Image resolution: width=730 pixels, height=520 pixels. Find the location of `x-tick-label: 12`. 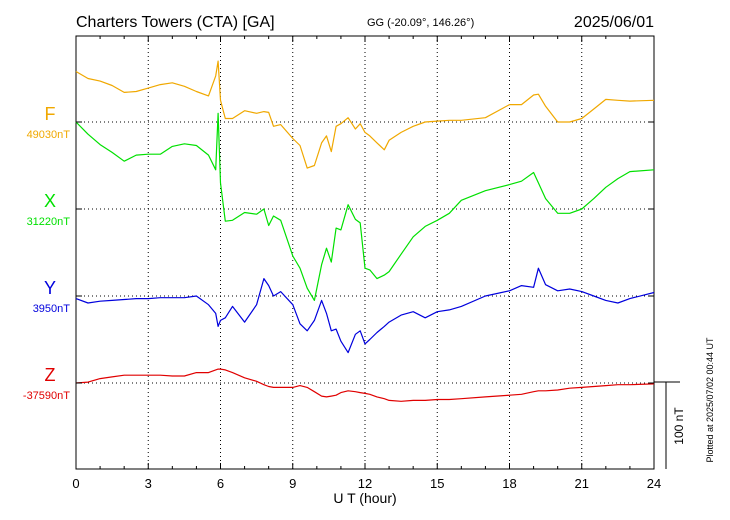

x-tick-label: 12 is located at coordinates (365, 483).